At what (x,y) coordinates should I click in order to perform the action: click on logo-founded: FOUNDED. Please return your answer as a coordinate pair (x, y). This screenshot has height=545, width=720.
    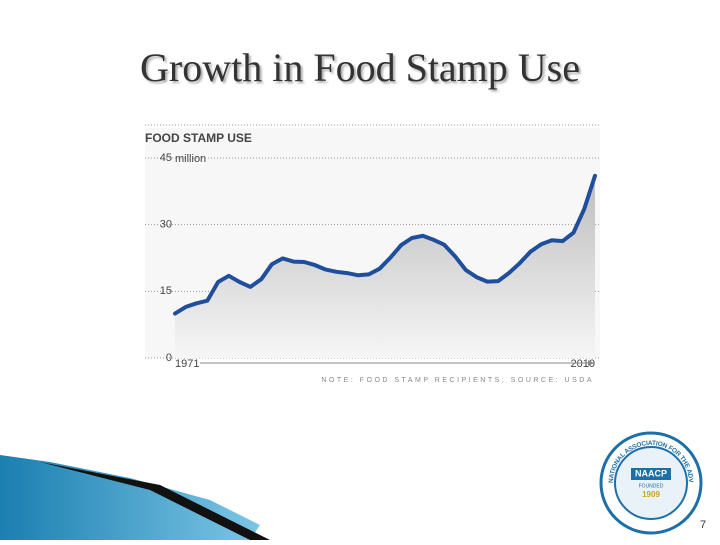
    Looking at the image, I should click on (651, 486).